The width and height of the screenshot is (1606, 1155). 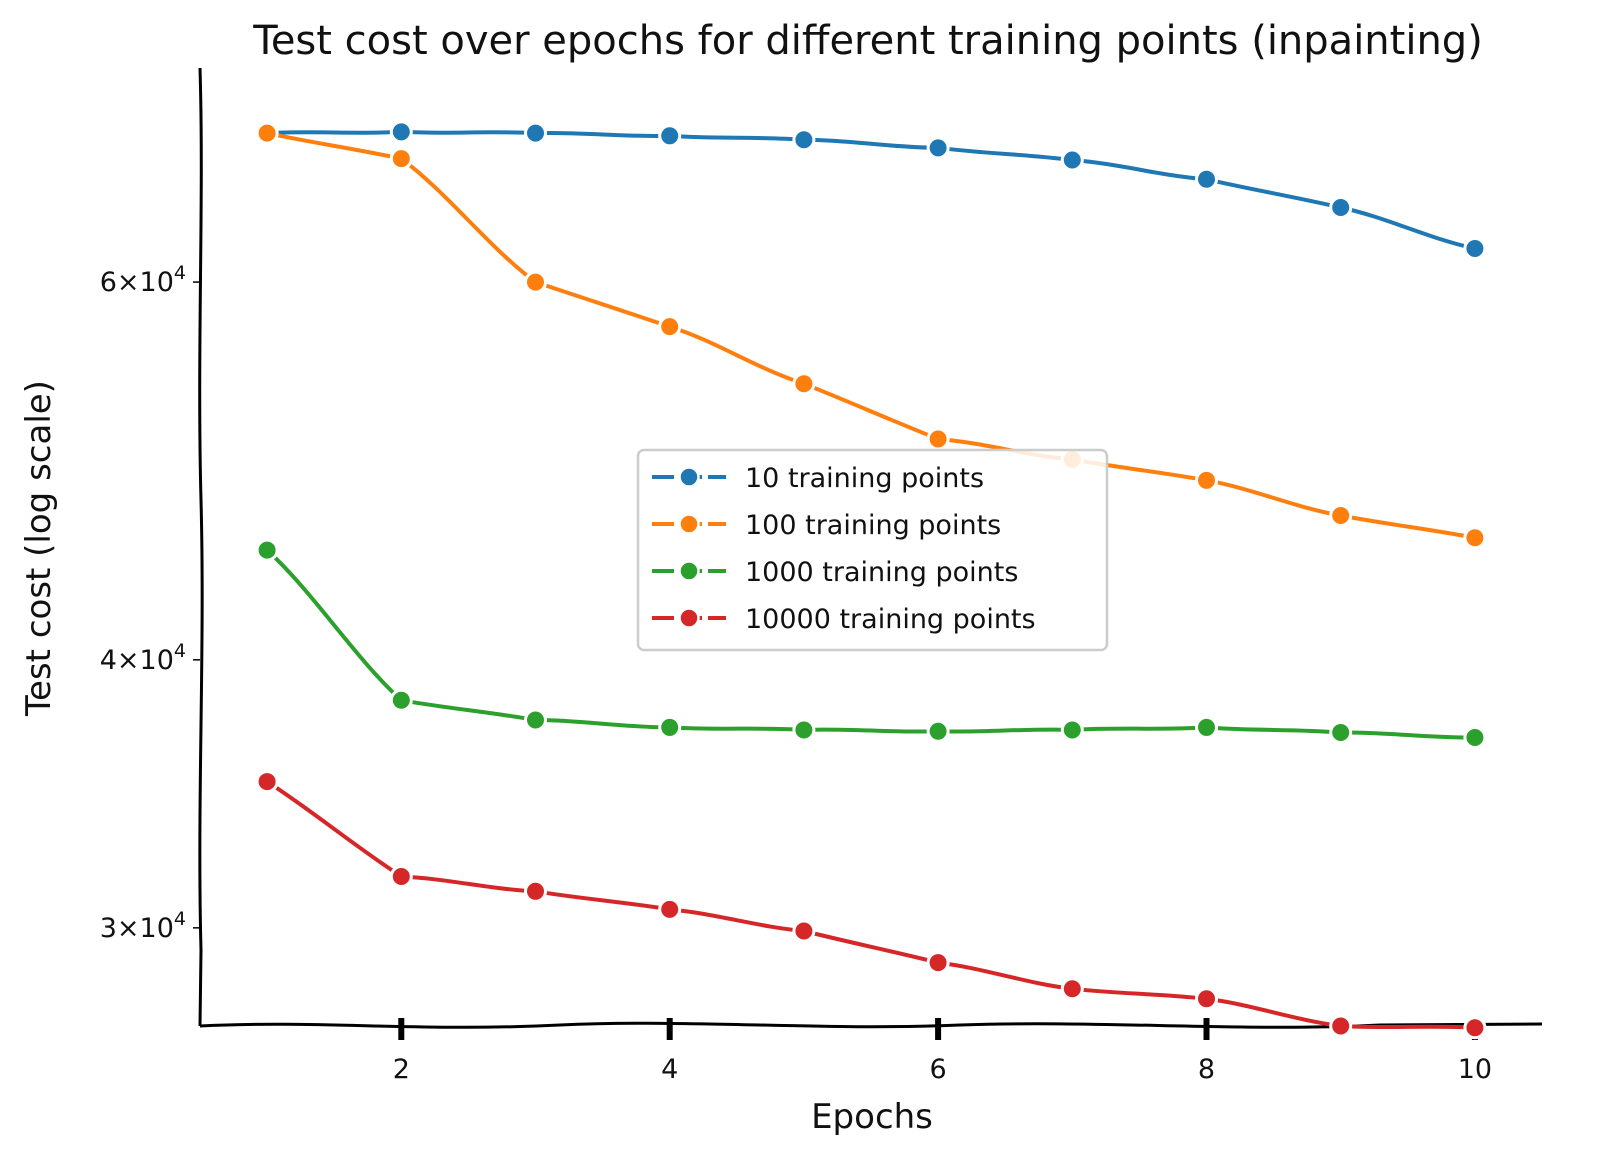 I want to click on y-tick-mantissa: 3, so click(x=108, y=928).